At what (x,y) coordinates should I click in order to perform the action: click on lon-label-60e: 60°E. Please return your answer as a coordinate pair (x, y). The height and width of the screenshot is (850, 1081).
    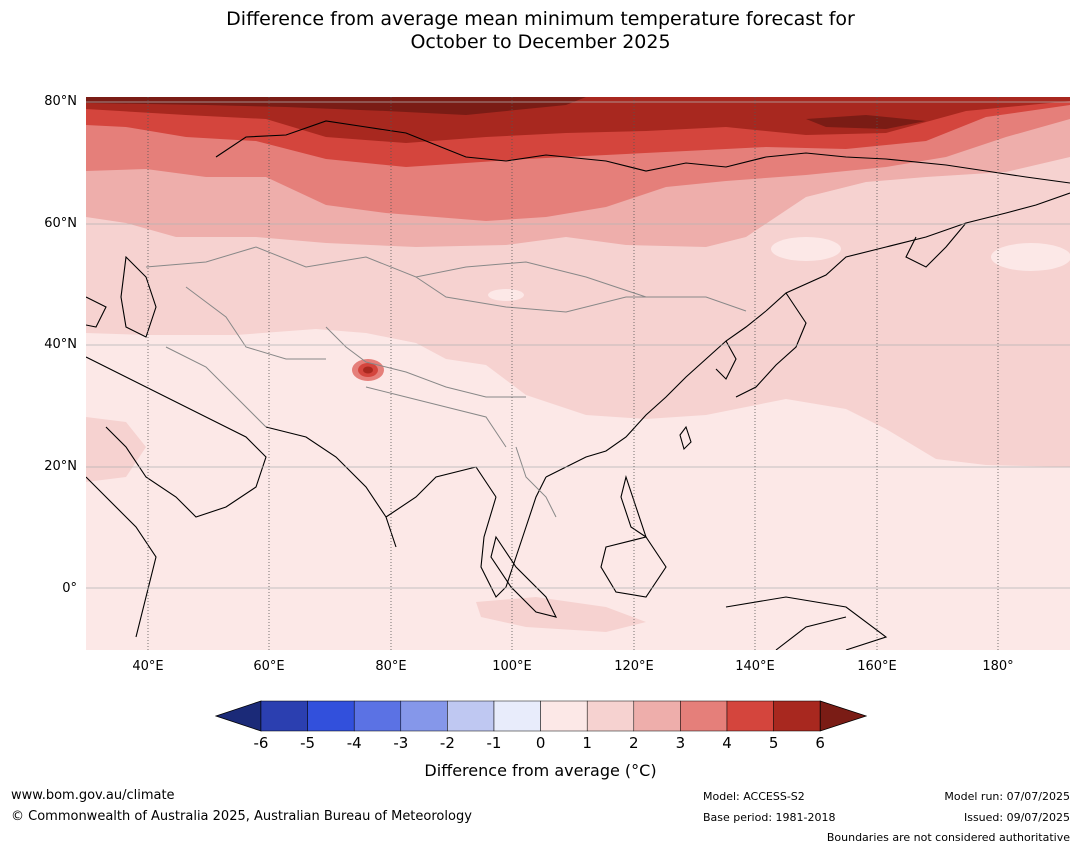
    Looking at the image, I should click on (269, 666).